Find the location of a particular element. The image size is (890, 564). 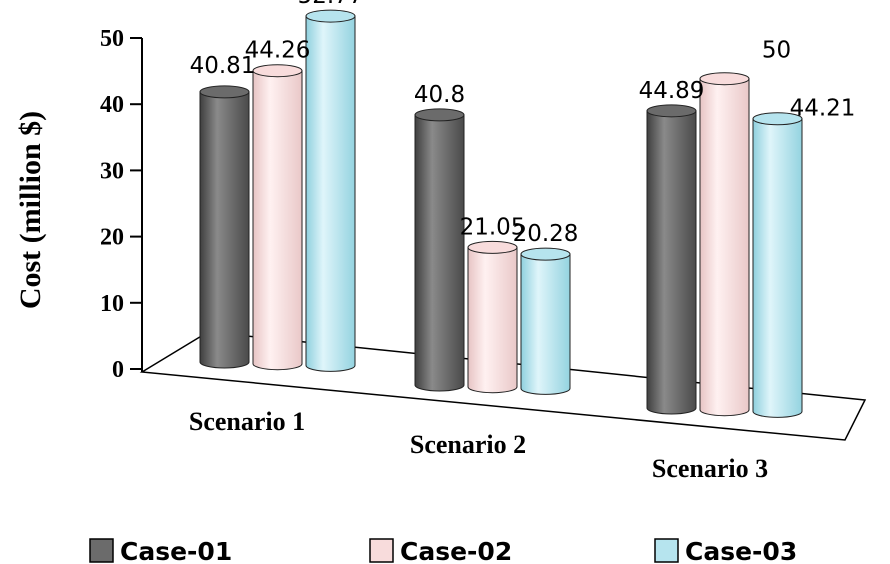

category-label: Scenario 1 is located at coordinates (247, 421).